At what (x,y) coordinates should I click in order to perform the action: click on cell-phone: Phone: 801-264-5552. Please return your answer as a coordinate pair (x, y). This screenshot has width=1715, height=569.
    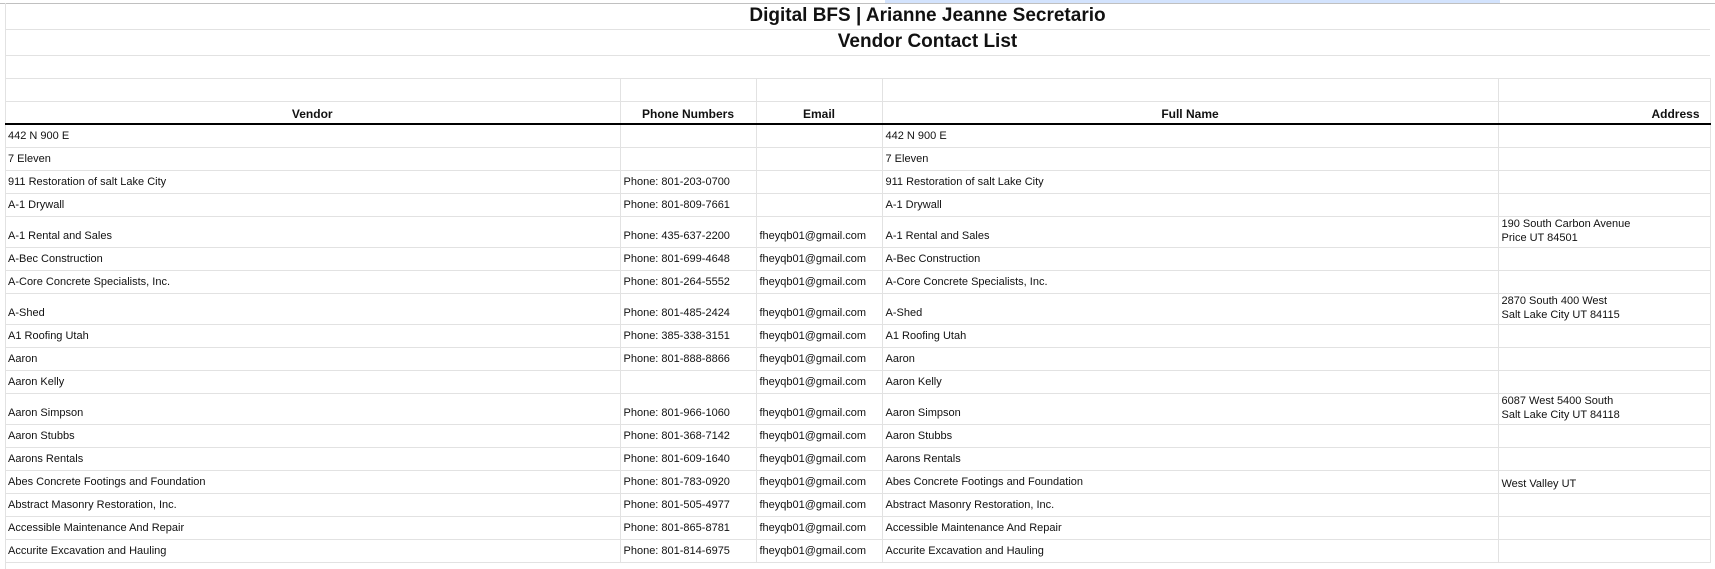
    Looking at the image, I should click on (688, 282).